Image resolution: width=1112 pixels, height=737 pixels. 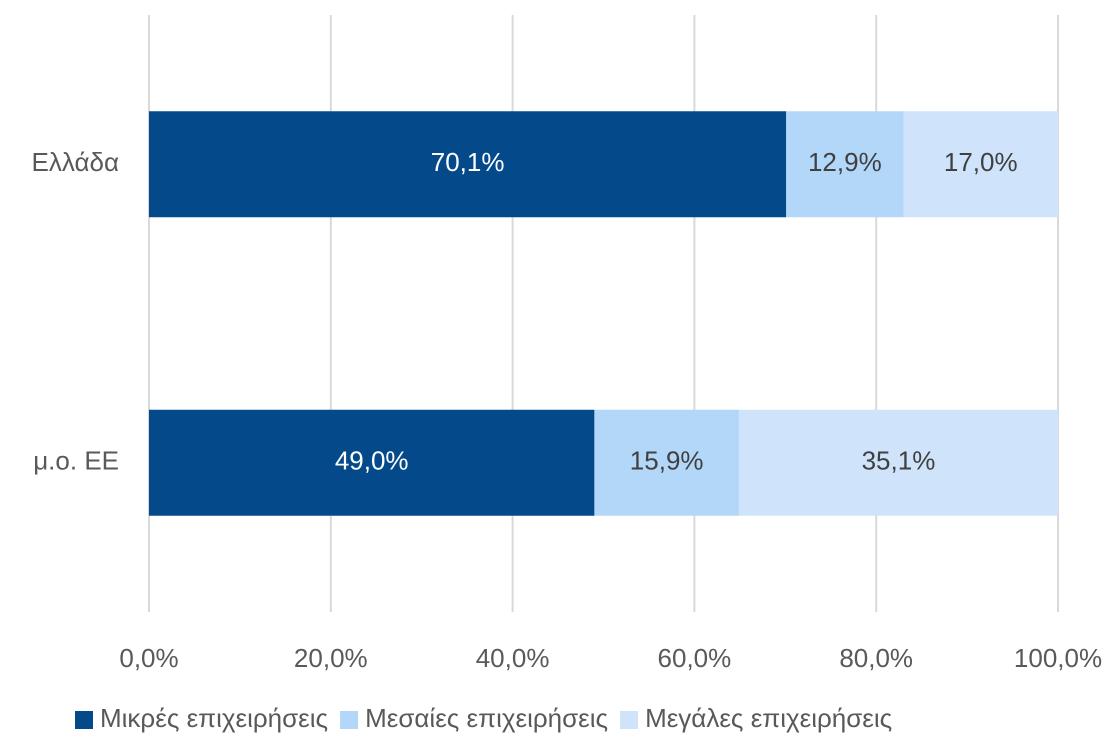 What do you see at coordinates (331, 658) in the screenshot?
I see `x-tick-label: 20,0%` at bounding box center [331, 658].